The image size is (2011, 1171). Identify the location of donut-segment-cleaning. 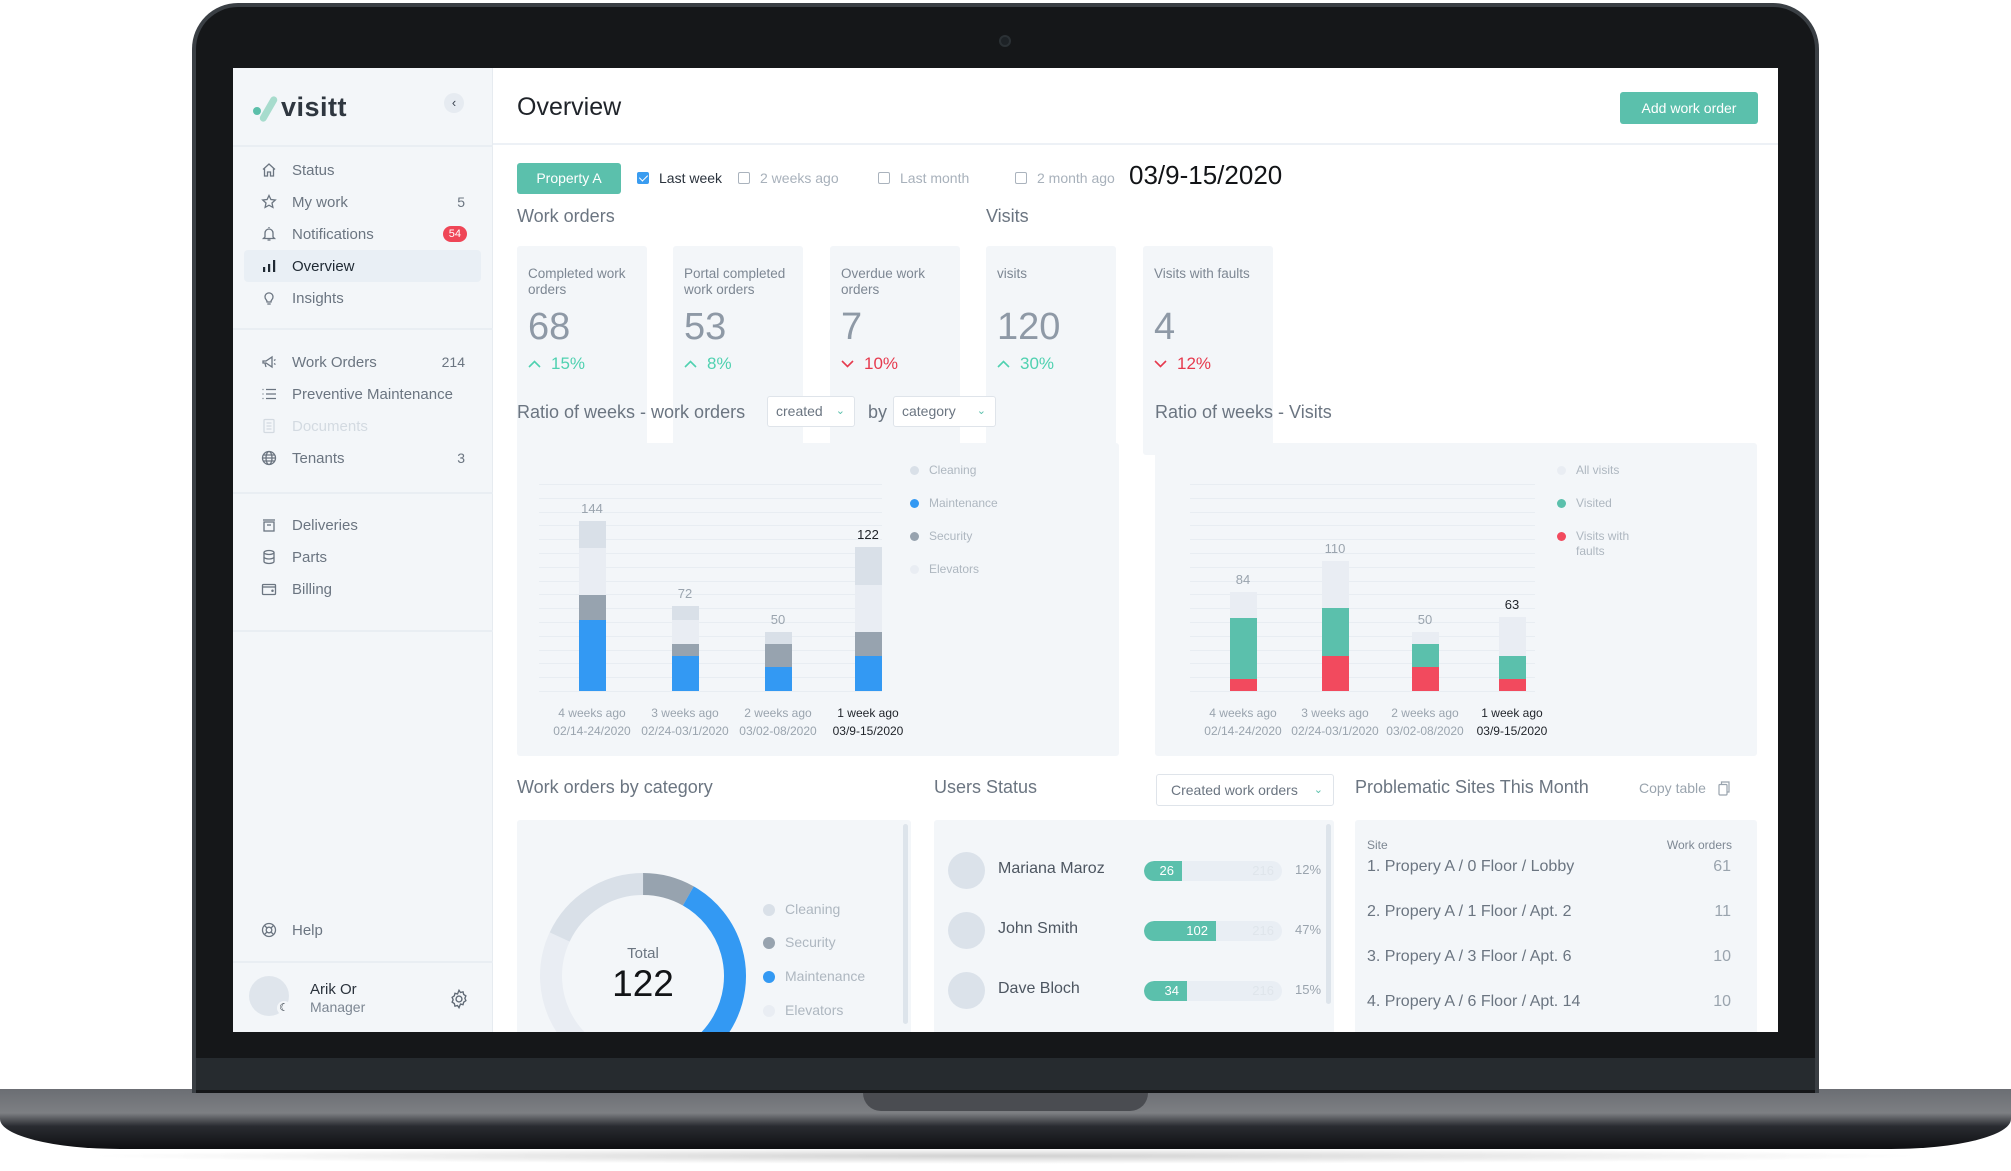
(643, 950).